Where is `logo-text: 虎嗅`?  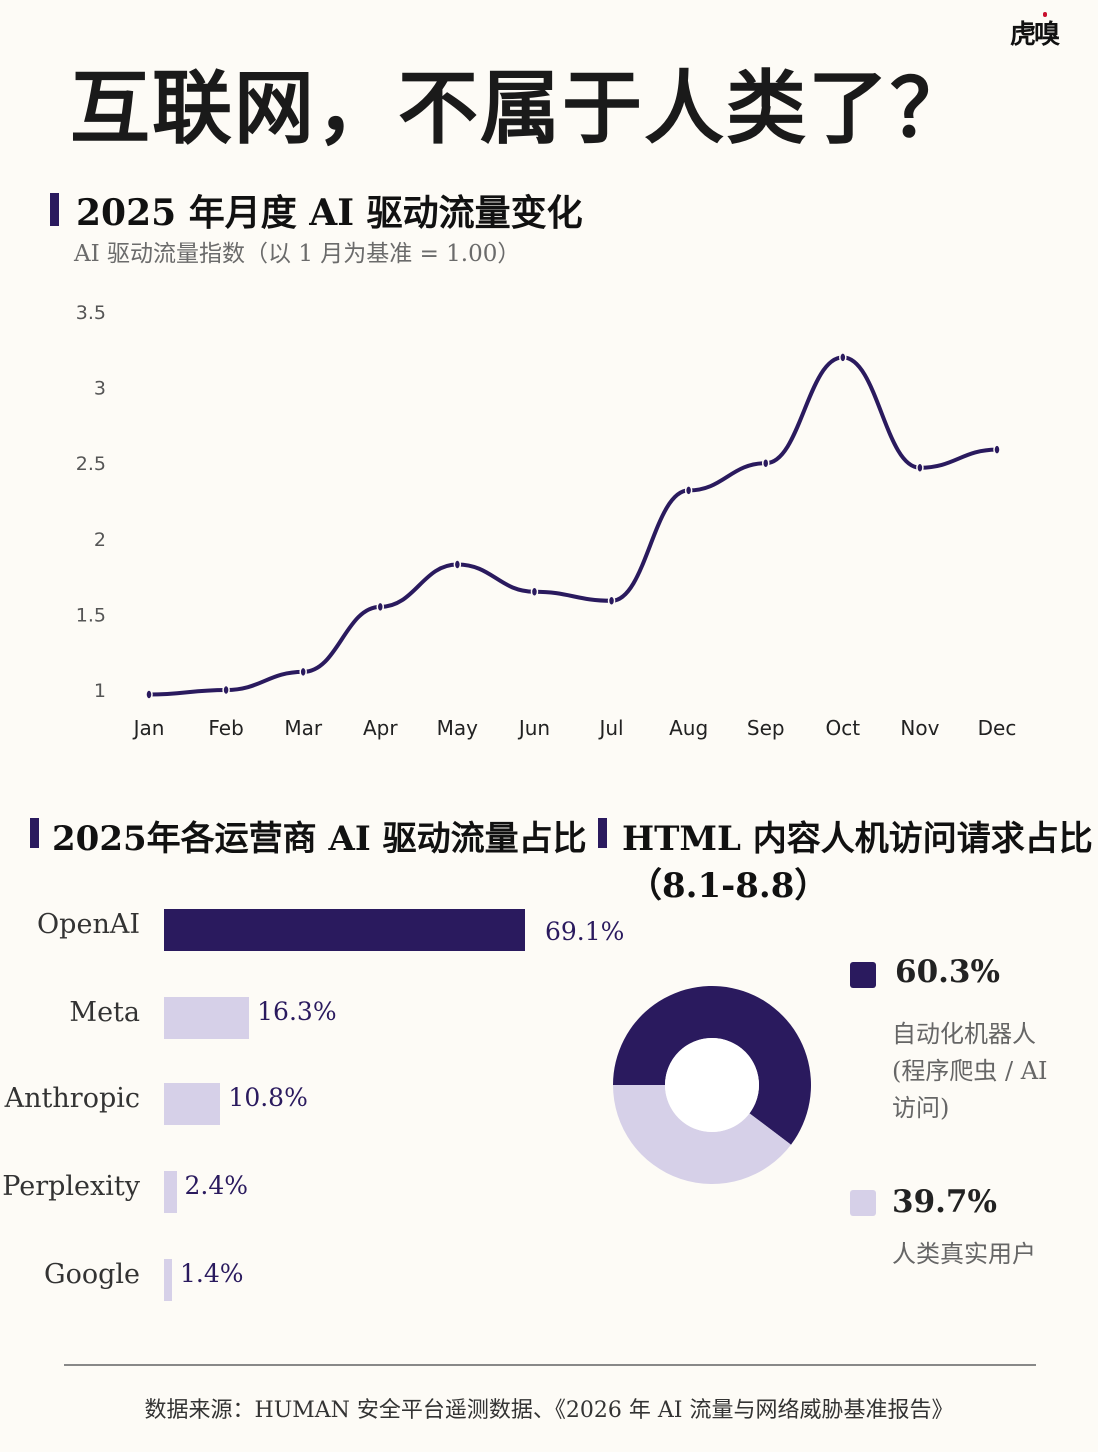
logo-text: 虎嗅 is located at coordinates (1035, 35).